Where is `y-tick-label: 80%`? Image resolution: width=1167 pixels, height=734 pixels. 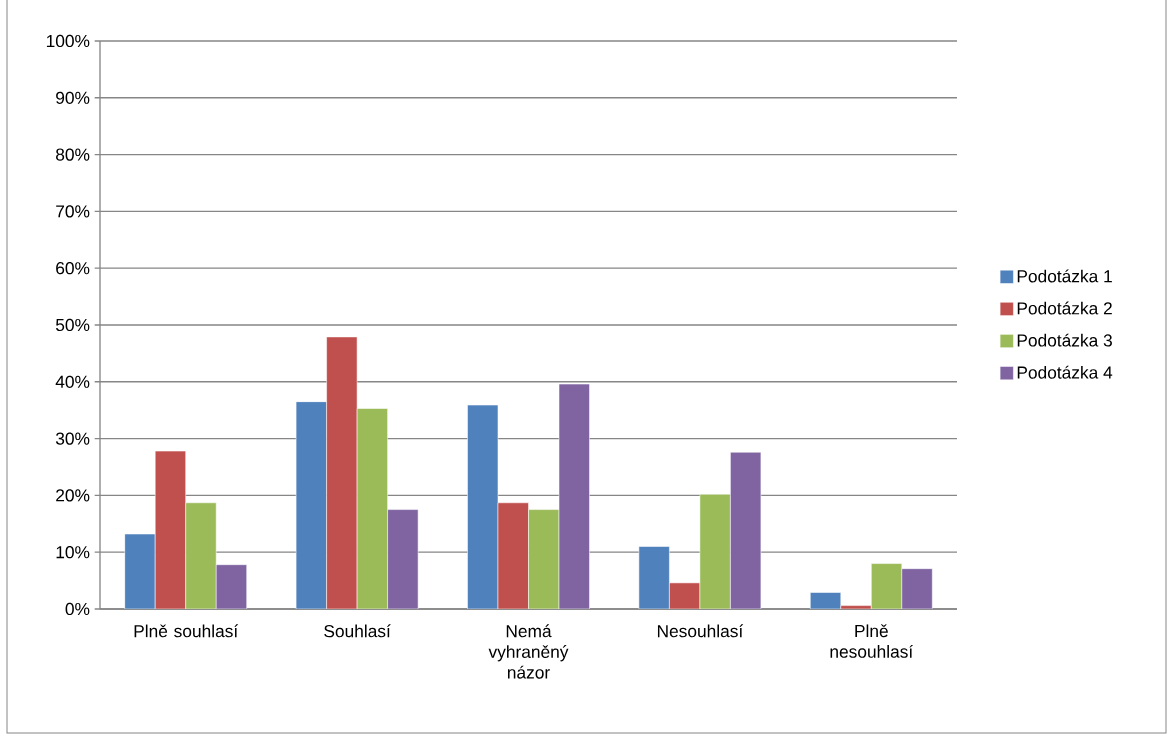 y-tick-label: 80% is located at coordinates (73, 154).